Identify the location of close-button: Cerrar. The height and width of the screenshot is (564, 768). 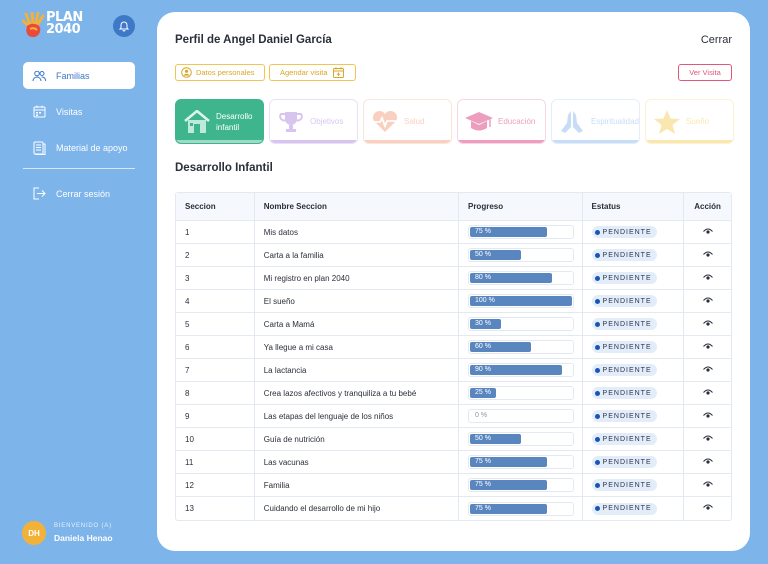
(716, 40).